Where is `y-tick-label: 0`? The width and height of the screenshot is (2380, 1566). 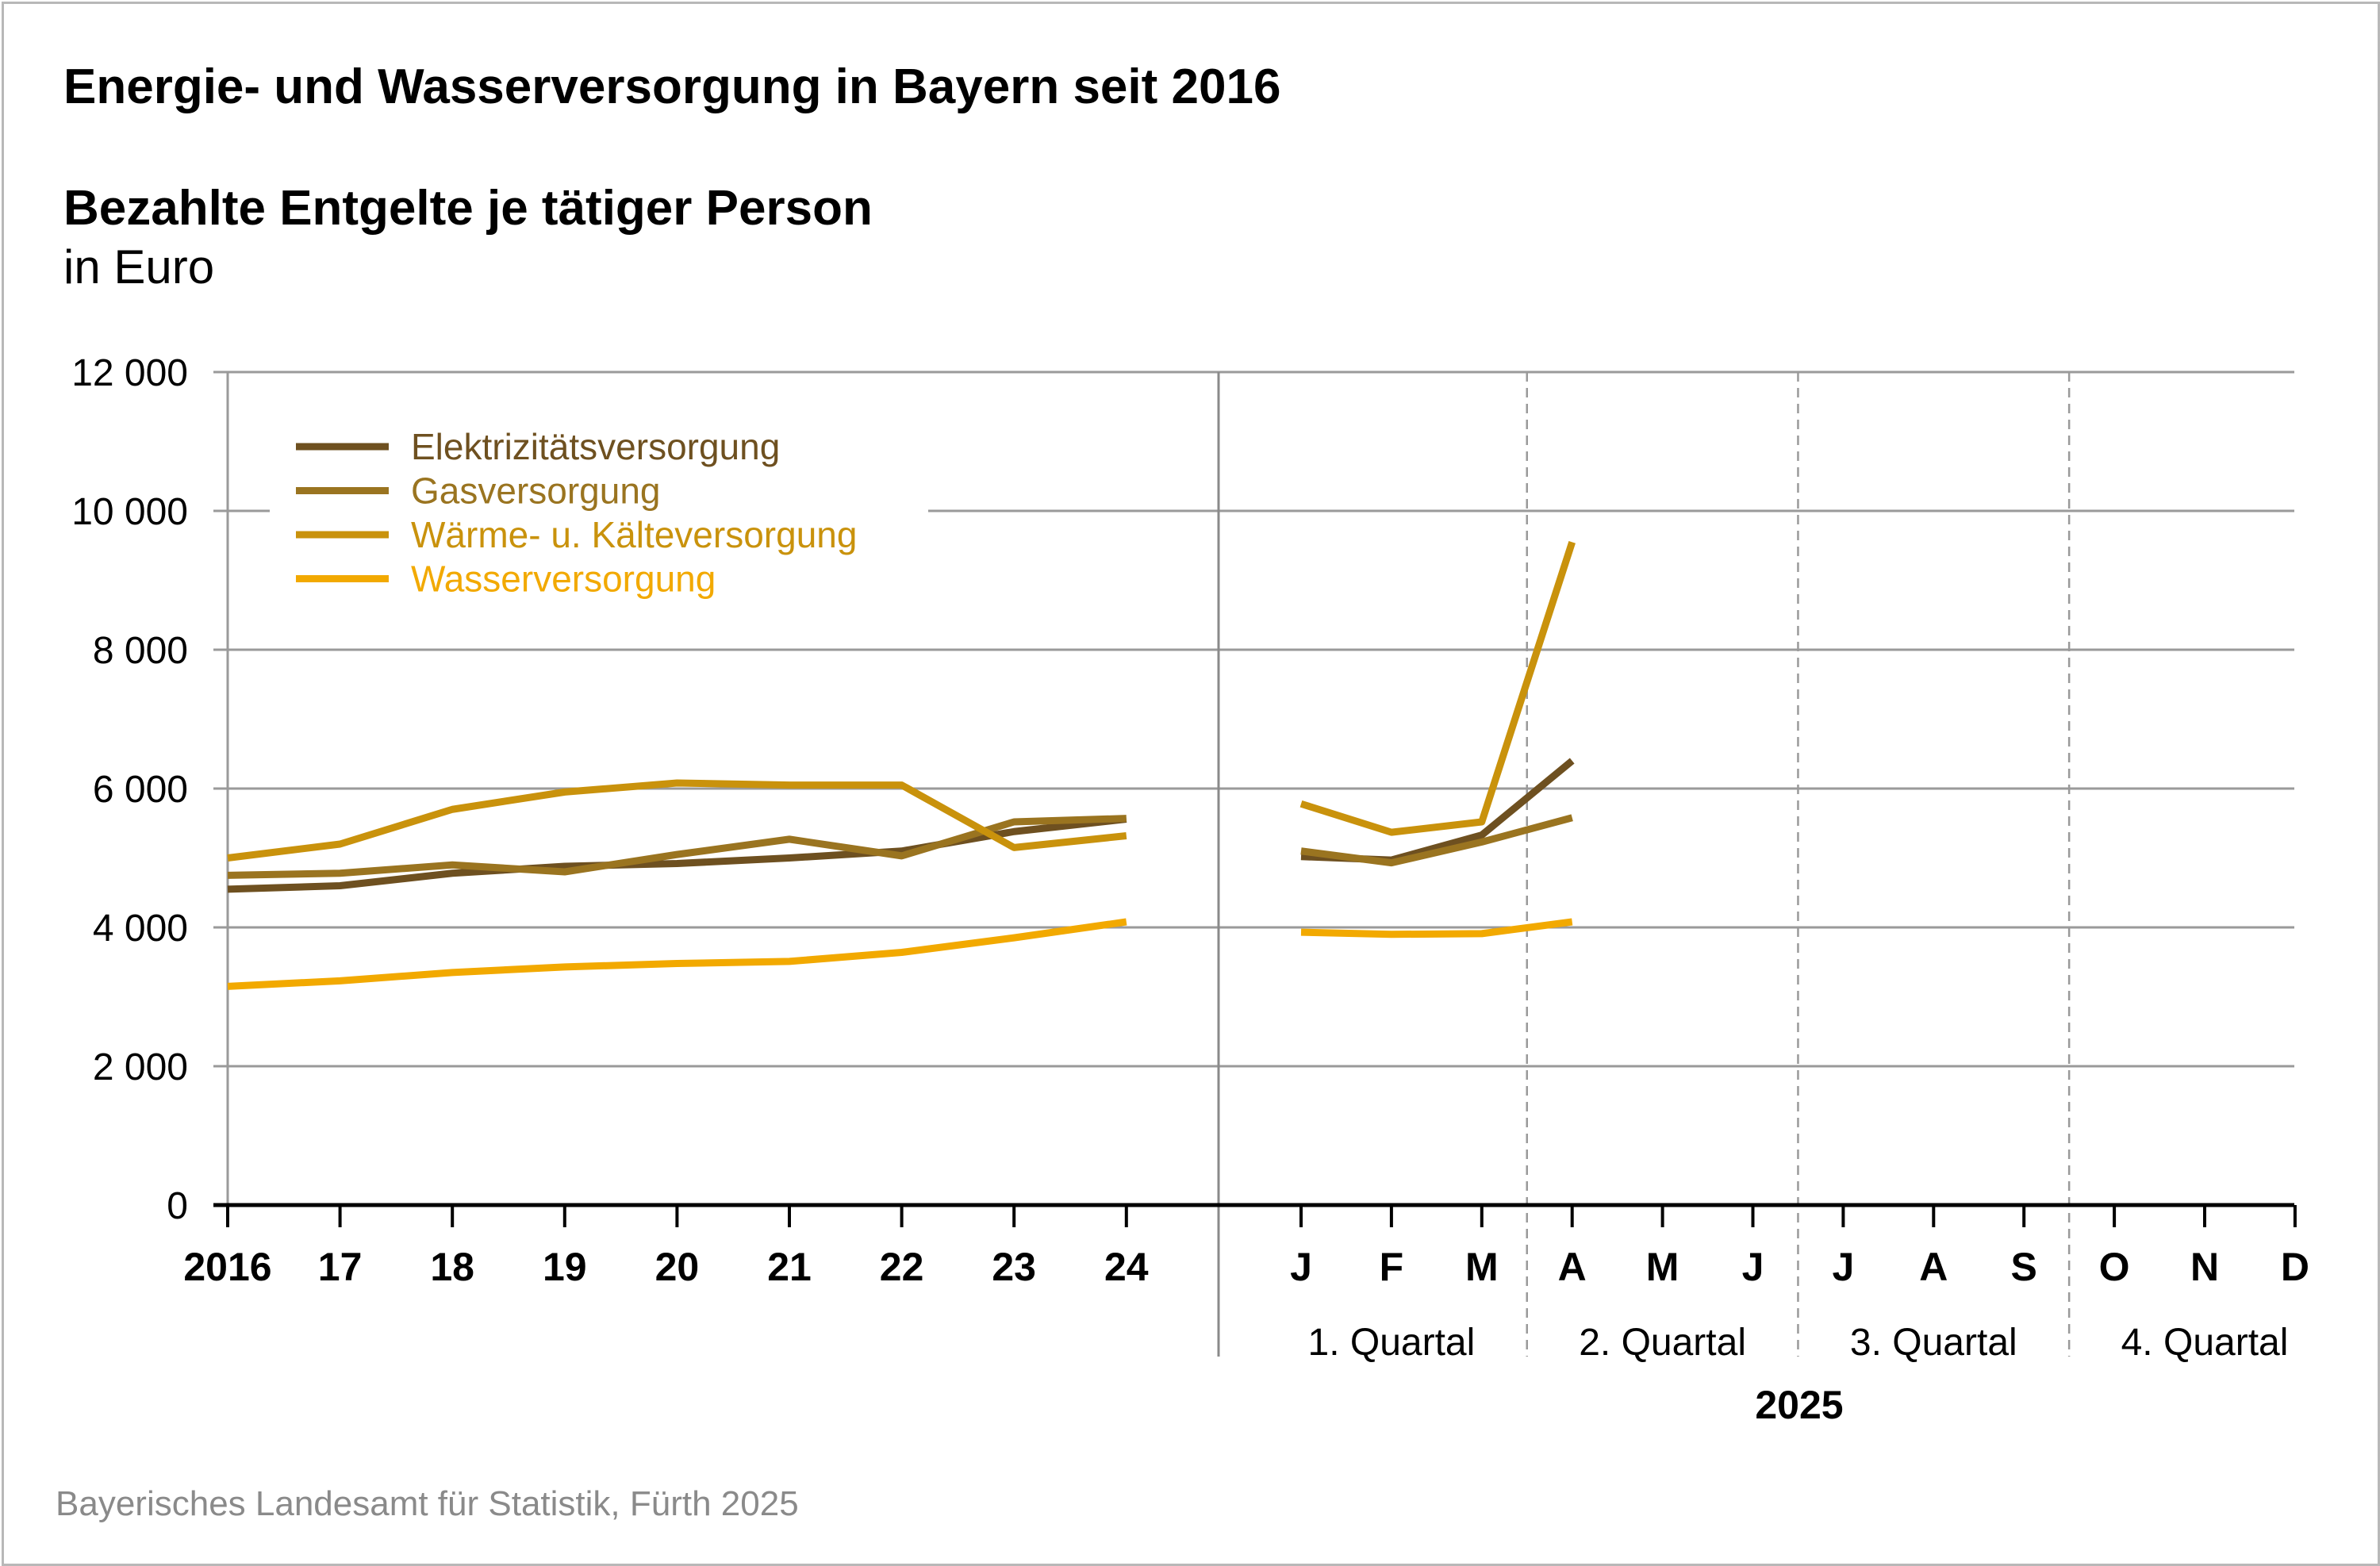 y-tick-label: 0 is located at coordinates (177, 1206).